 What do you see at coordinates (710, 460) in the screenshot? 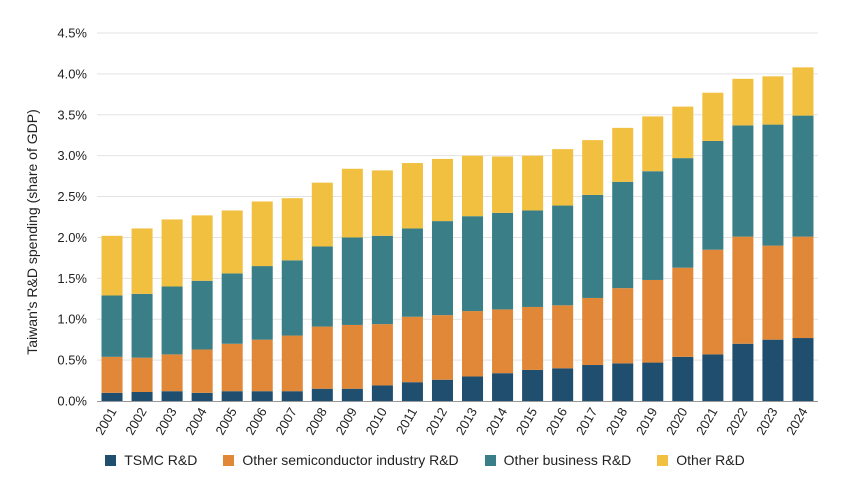
I see `legend-label: Other R&D` at bounding box center [710, 460].